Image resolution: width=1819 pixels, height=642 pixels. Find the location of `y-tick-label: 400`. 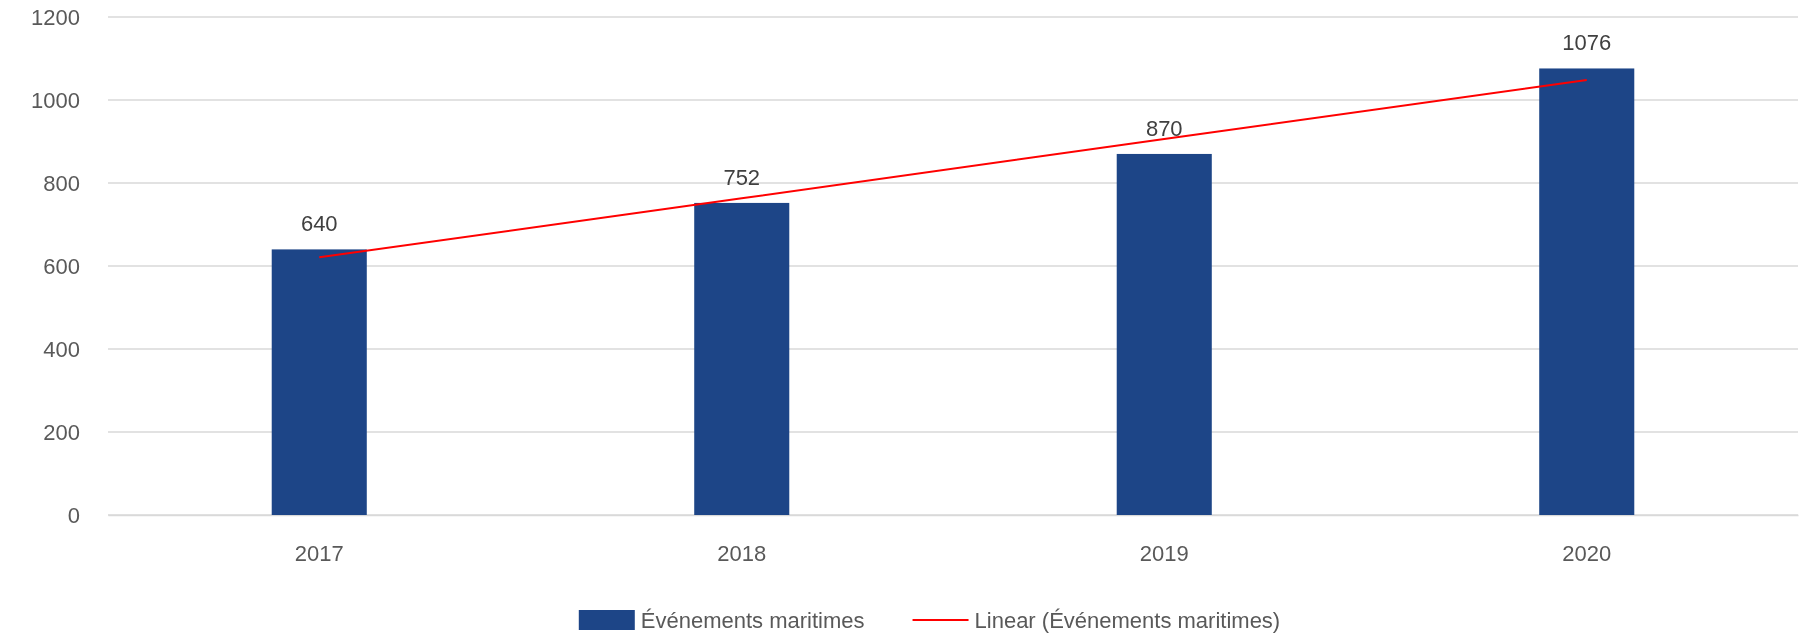

y-tick-label: 400 is located at coordinates (61, 349).